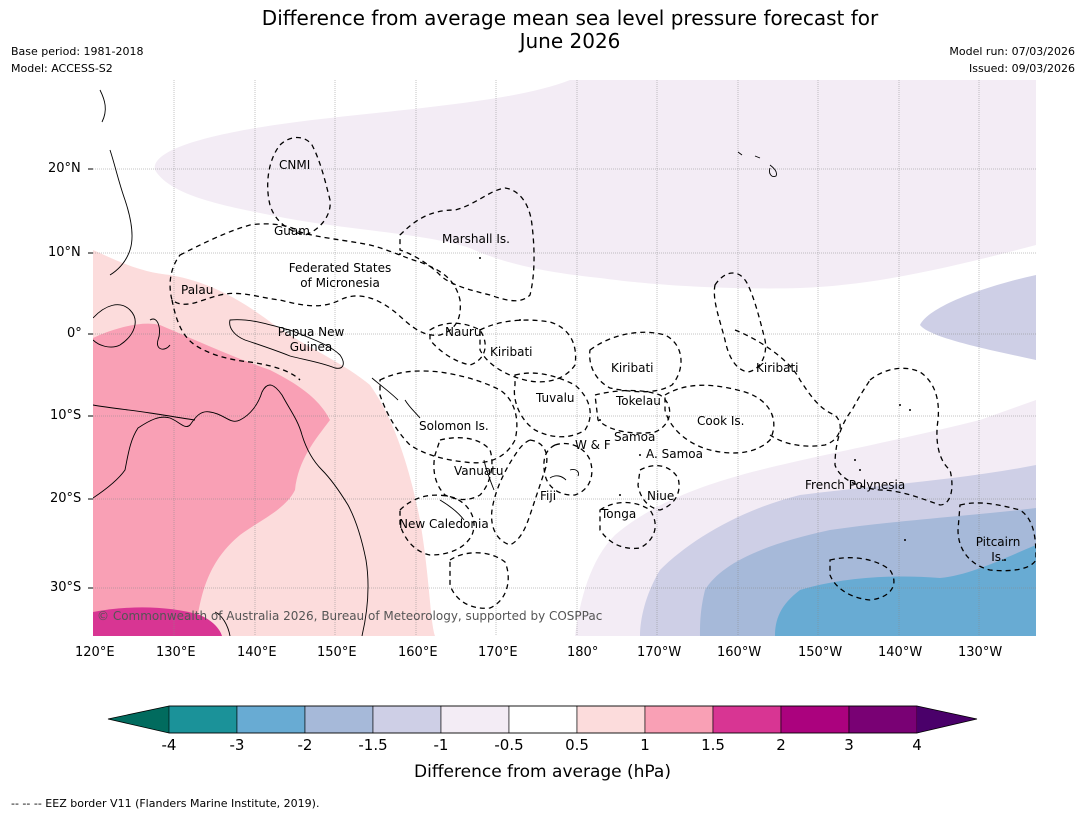  What do you see at coordinates (444, 524) in the screenshot?
I see `label-new-caledonia: New Caledonia` at bounding box center [444, 524].